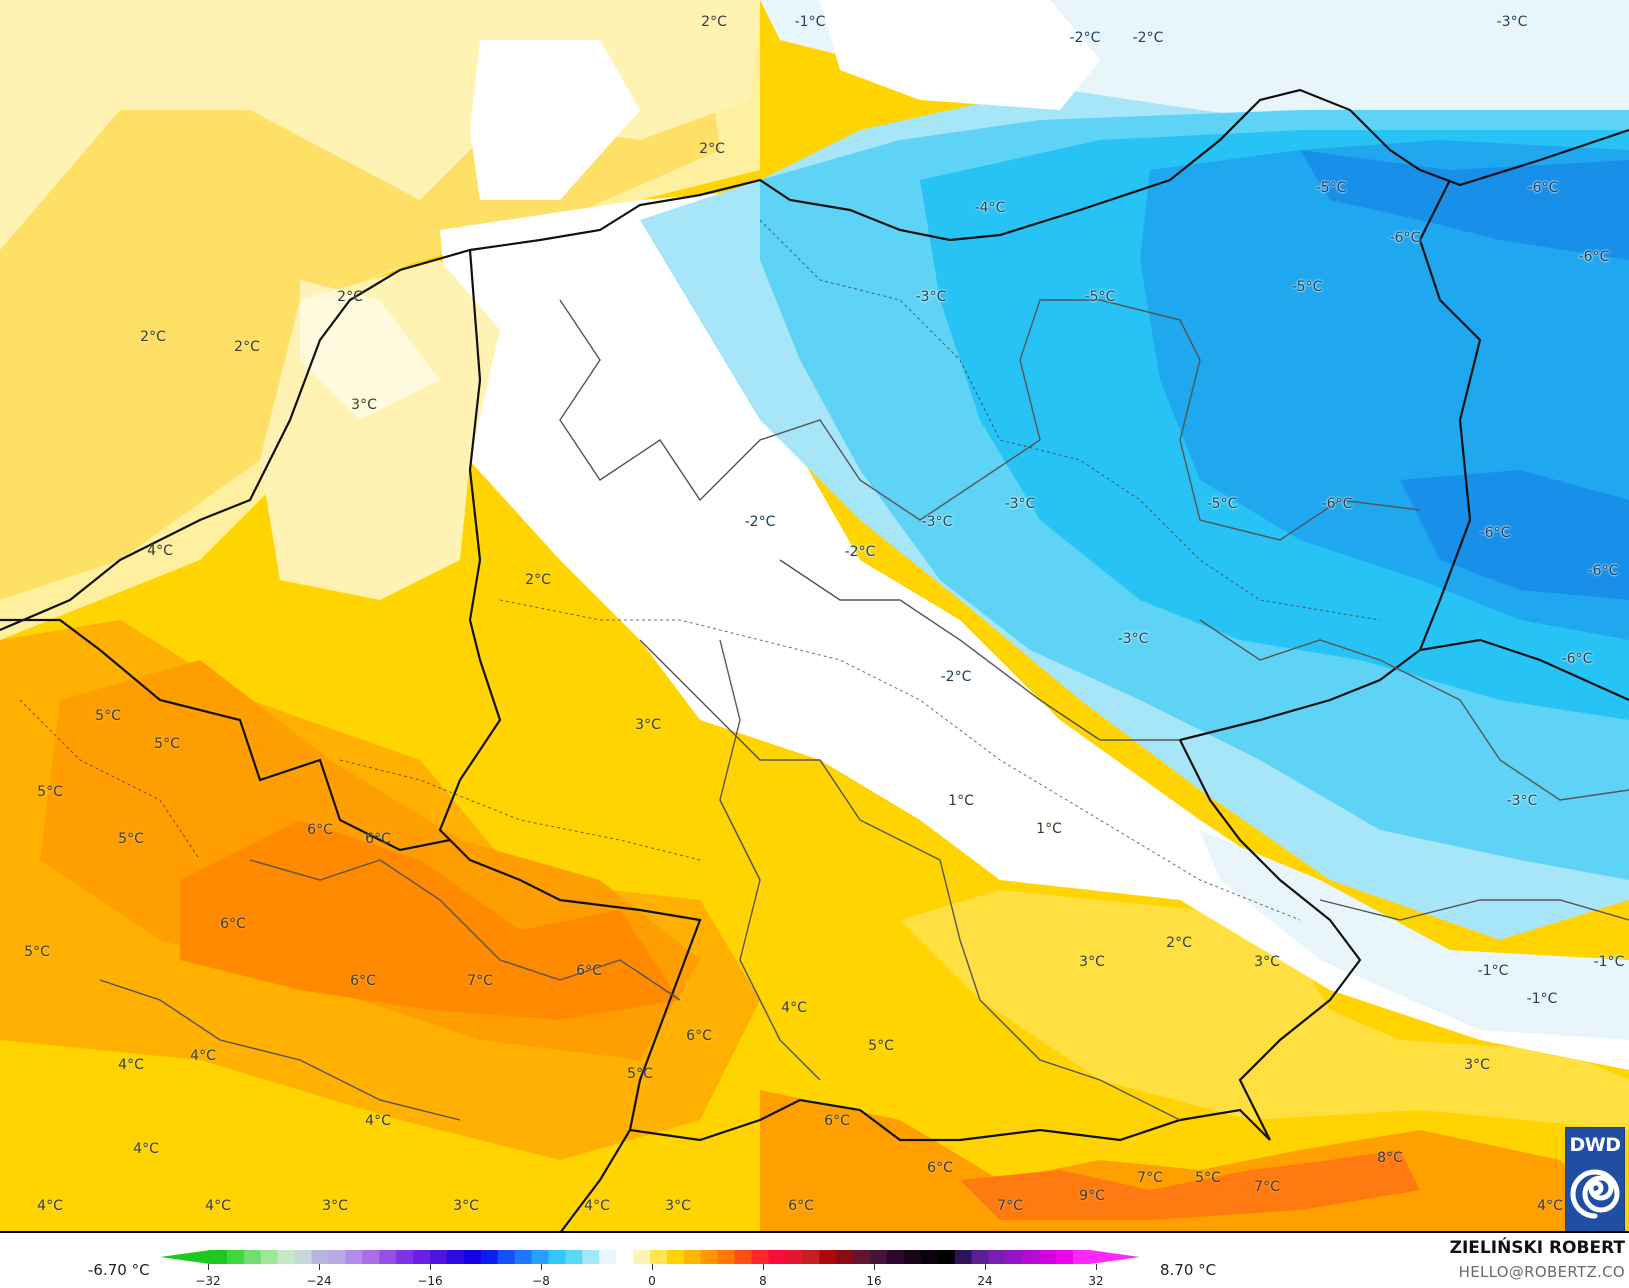 Image resolution: width=1629 pixels, height=1288 pixels. What do you see at coordinates (1096, 1281) in the screenshot?
I see `colorbar-tick-label: 32` at bounding box center [1096, 1281].